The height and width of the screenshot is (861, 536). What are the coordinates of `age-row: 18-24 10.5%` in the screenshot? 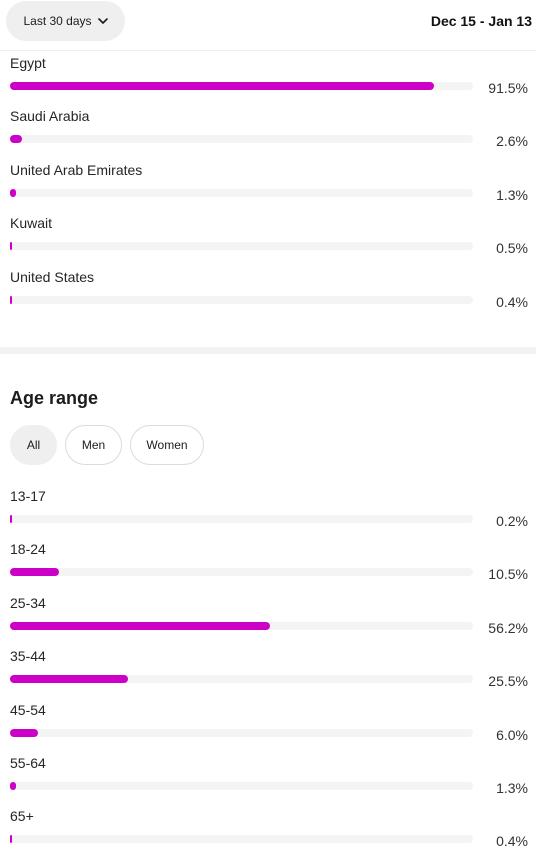 It's located at (268, 567).